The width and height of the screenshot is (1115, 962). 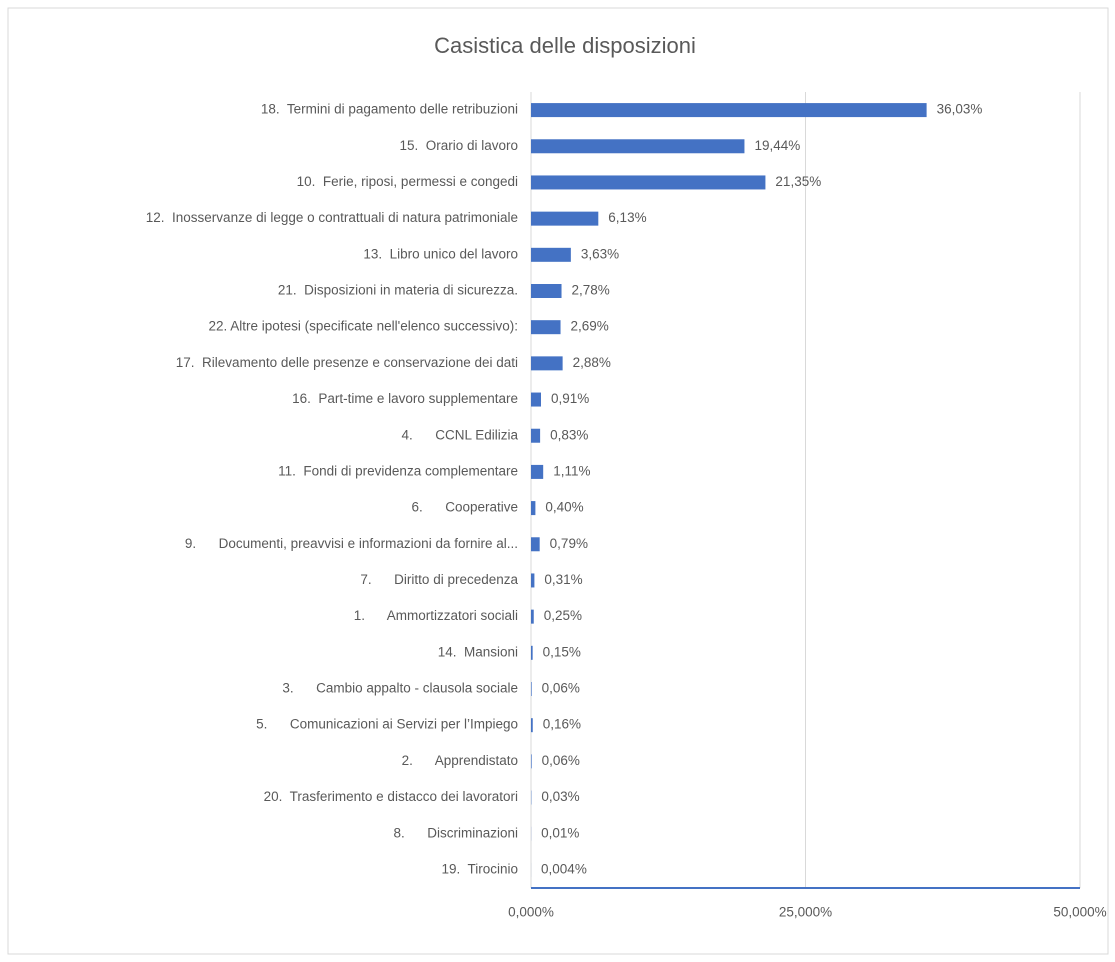 I want to click on value-label: 2,88%, so click(x=592, y=362).